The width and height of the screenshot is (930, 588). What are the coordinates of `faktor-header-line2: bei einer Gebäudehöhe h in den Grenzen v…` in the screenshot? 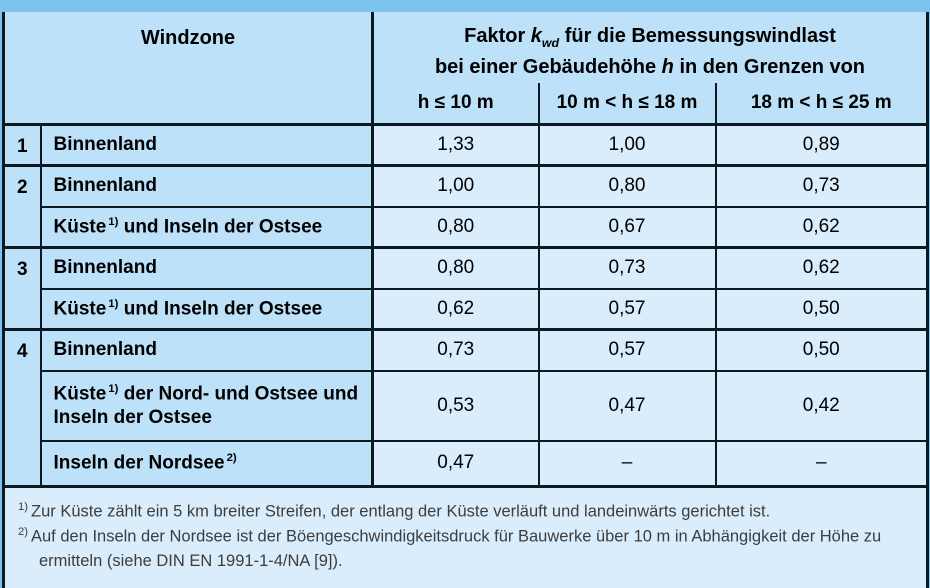 It's located at (650, 67).